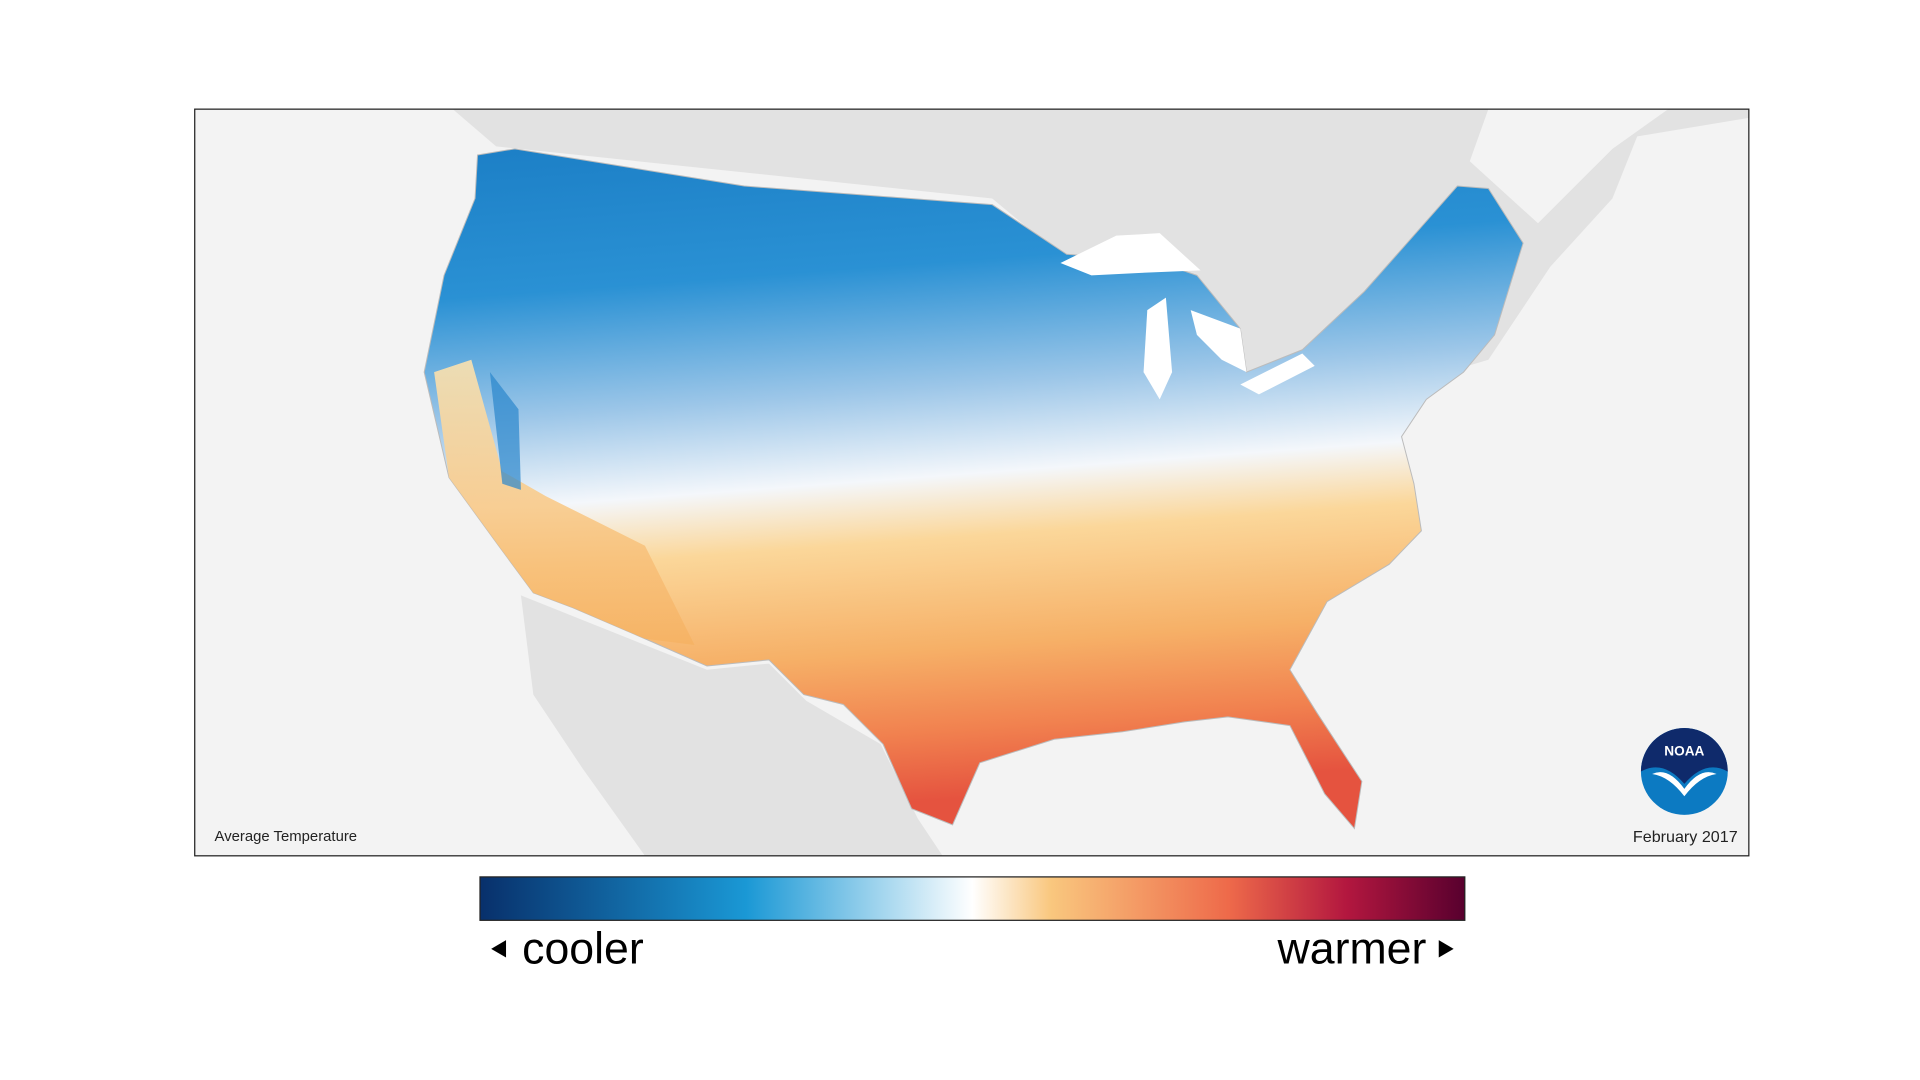 This screenshot has width=1920, height=1080. What do you see at coordinates (1277, 374) in the screenshot?
I see `lake-erie` at bounding box center [1277, 374].